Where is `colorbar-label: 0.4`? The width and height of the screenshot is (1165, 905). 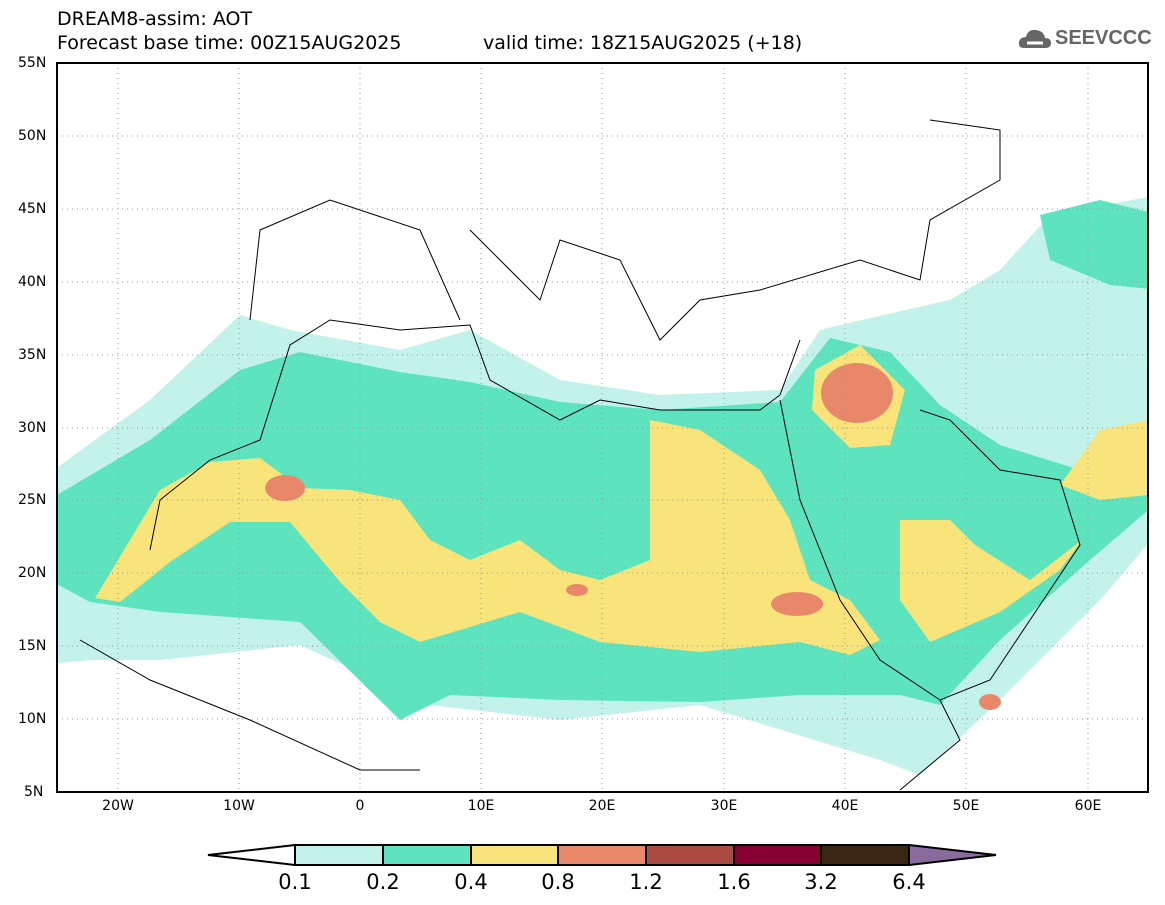
colorbar-label: 0.4 is located at coordinates (471, 882).